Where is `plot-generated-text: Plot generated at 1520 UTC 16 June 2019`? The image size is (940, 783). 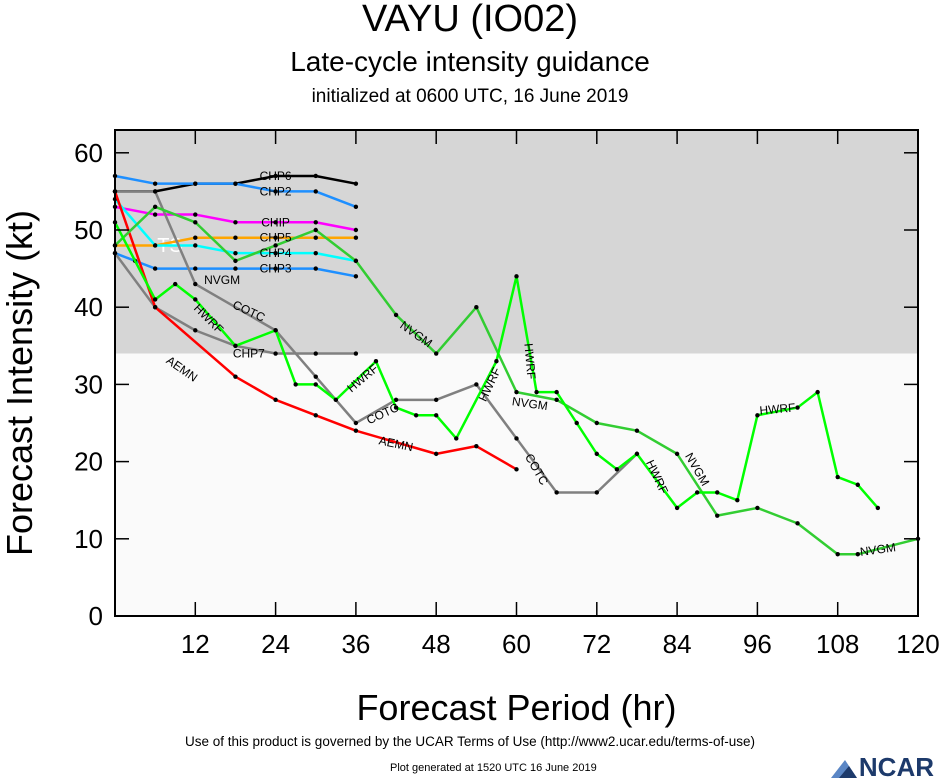 plot-generated-text: Plot generated at 1520 UTC 16 June 2019 is located at coordinates (493, 768).